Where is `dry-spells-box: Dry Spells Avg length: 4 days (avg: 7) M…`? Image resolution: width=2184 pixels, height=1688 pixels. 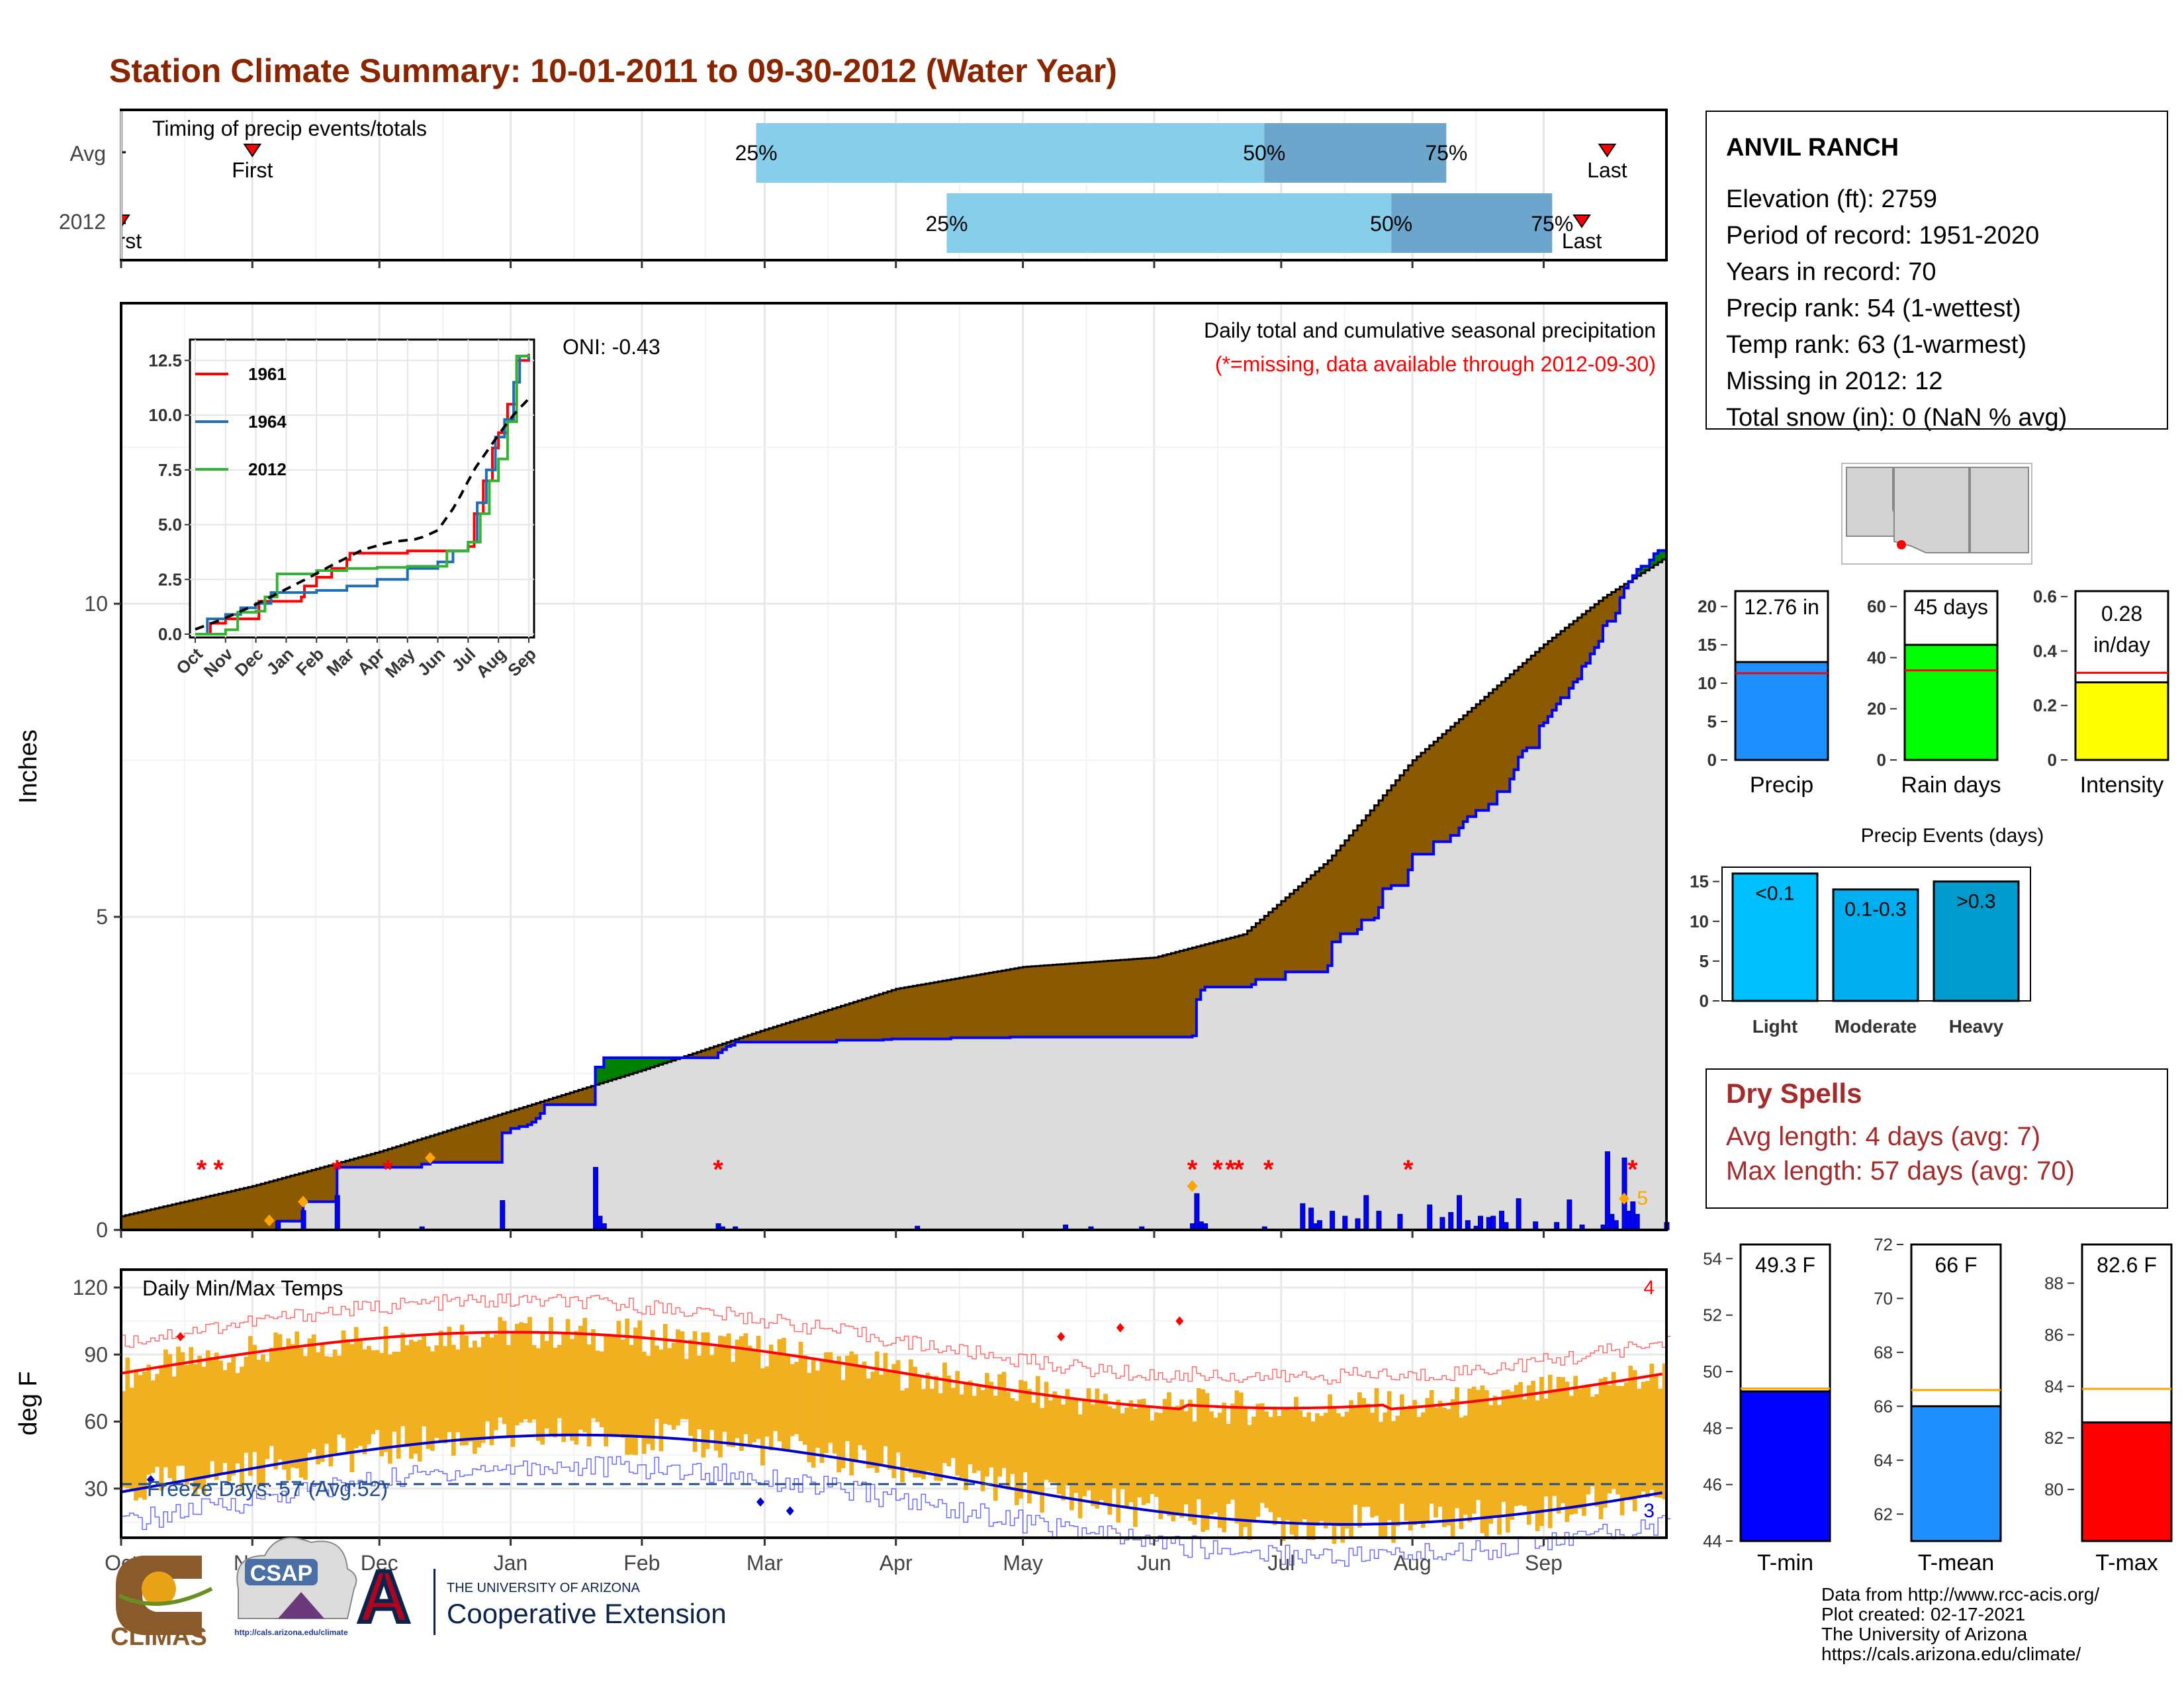 dry-spells-box: Dry Spells Avg length: 4 days (avg: 7) M… is located at coordinates (1937, 1138).